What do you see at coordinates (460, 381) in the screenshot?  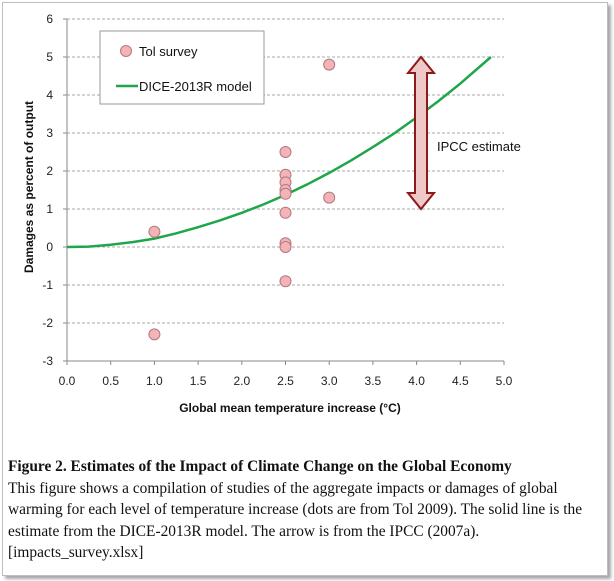 I see `x-tick-label: 4.5` at bounding box center [460, 381].